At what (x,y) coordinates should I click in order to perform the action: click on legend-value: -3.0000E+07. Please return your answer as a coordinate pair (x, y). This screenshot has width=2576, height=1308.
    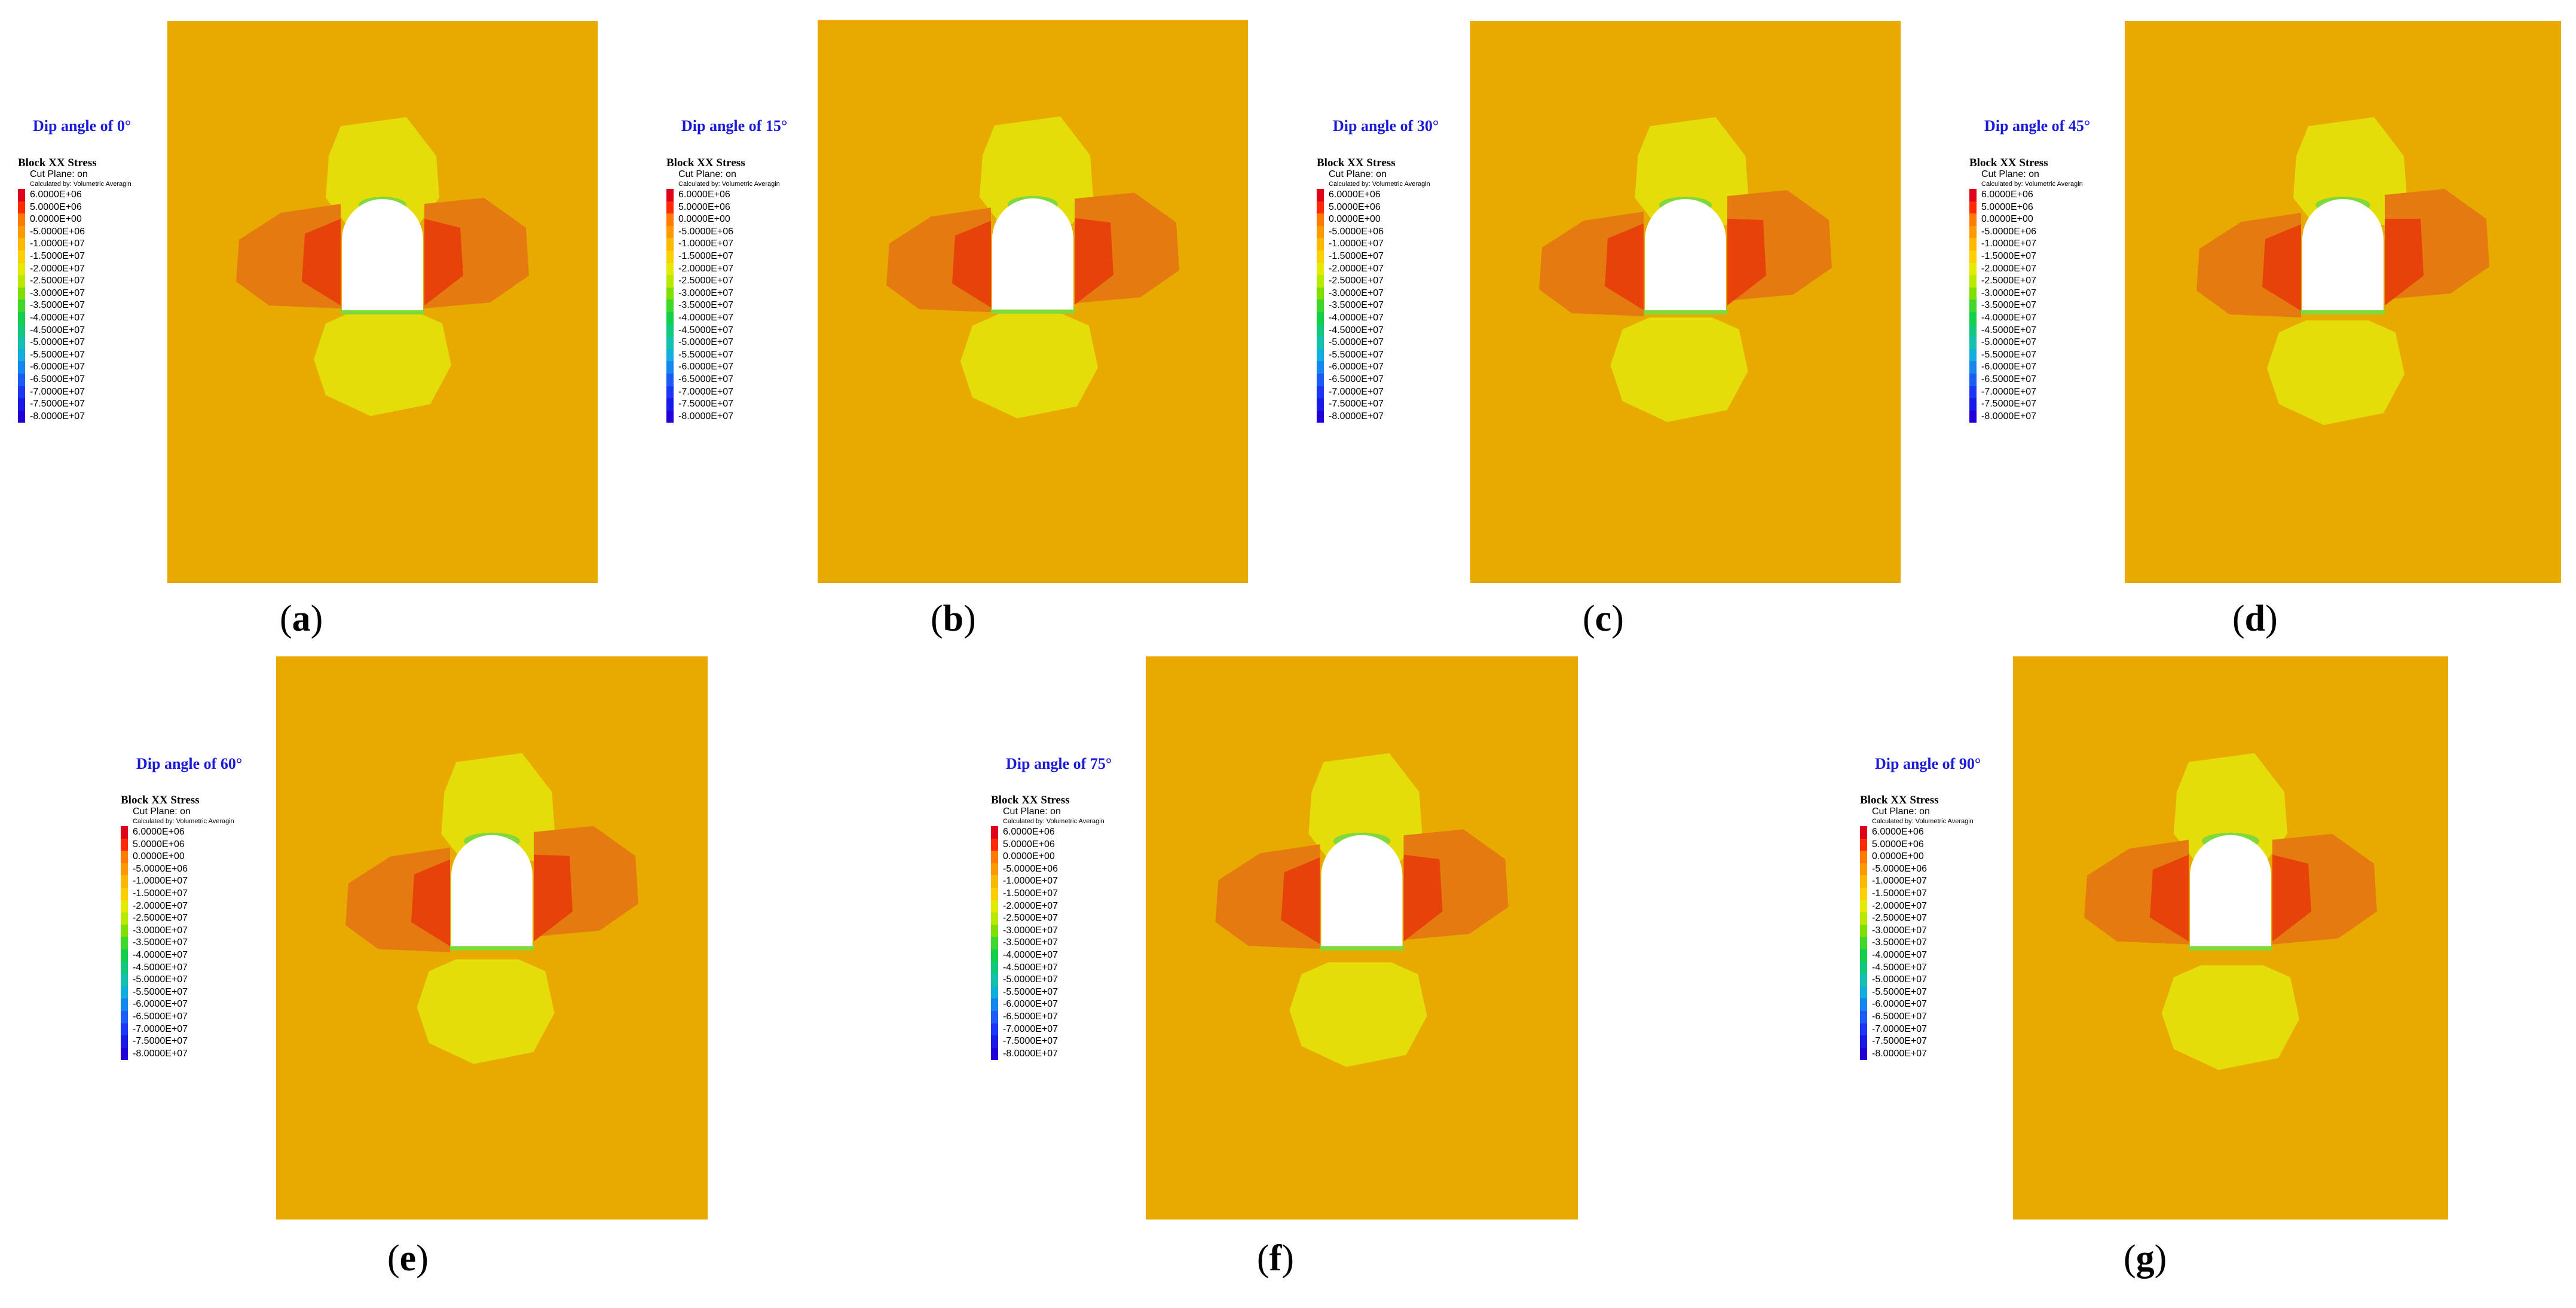
    Looking at the image, I should click on (706, 293).